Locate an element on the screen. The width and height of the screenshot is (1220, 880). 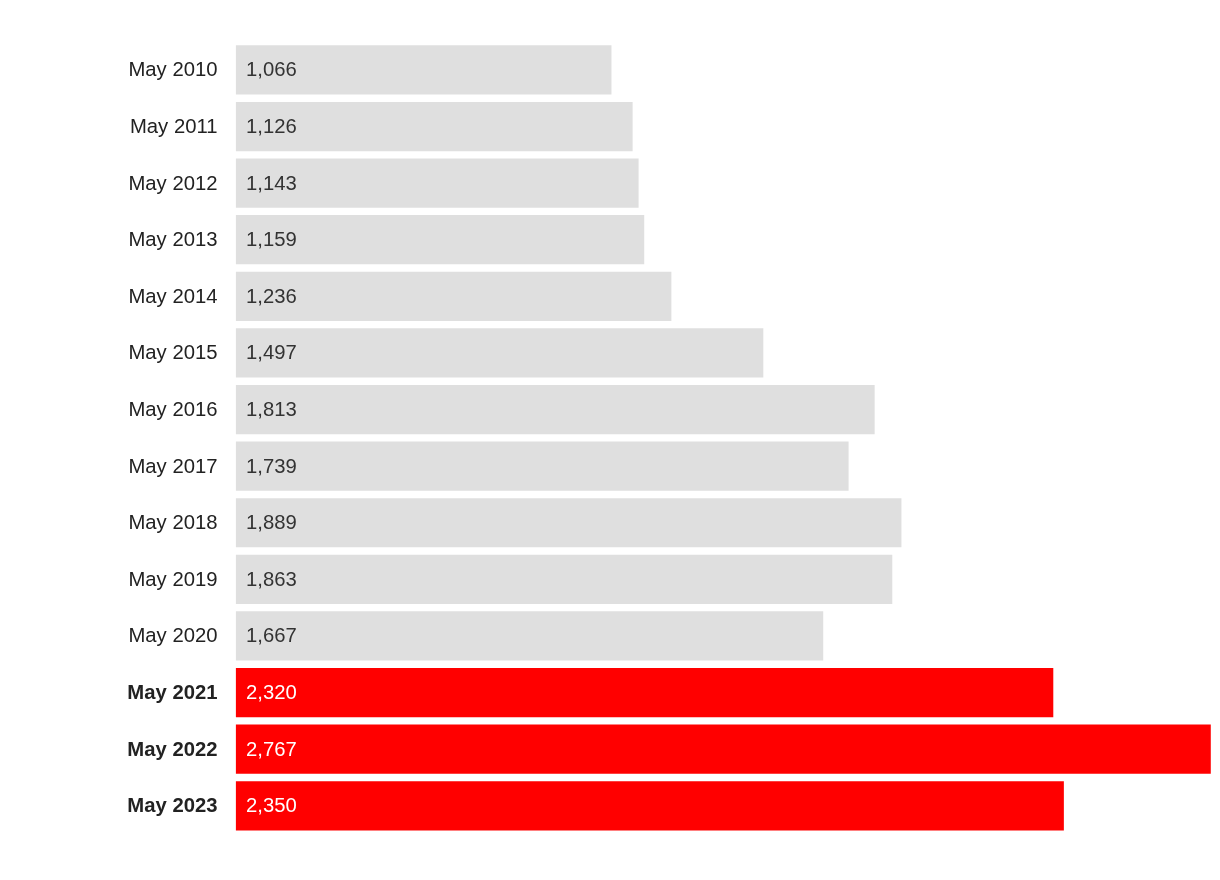
data-label: 1,159 is located at coordinates (271, 239).